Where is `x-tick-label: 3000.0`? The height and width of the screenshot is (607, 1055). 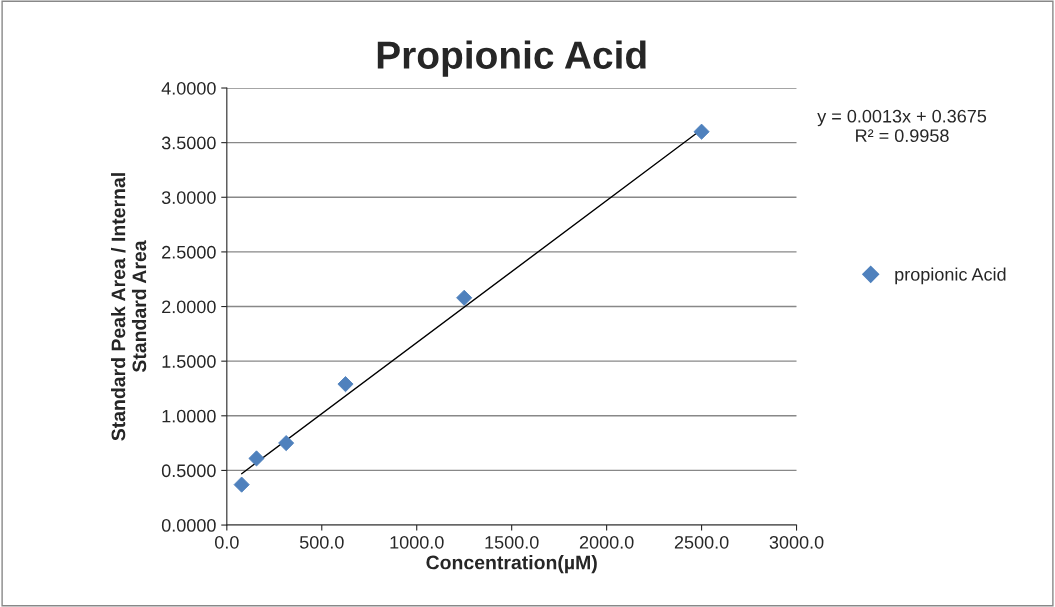
x-tick-label: 3000.0 is located at coordinates (796, 542).